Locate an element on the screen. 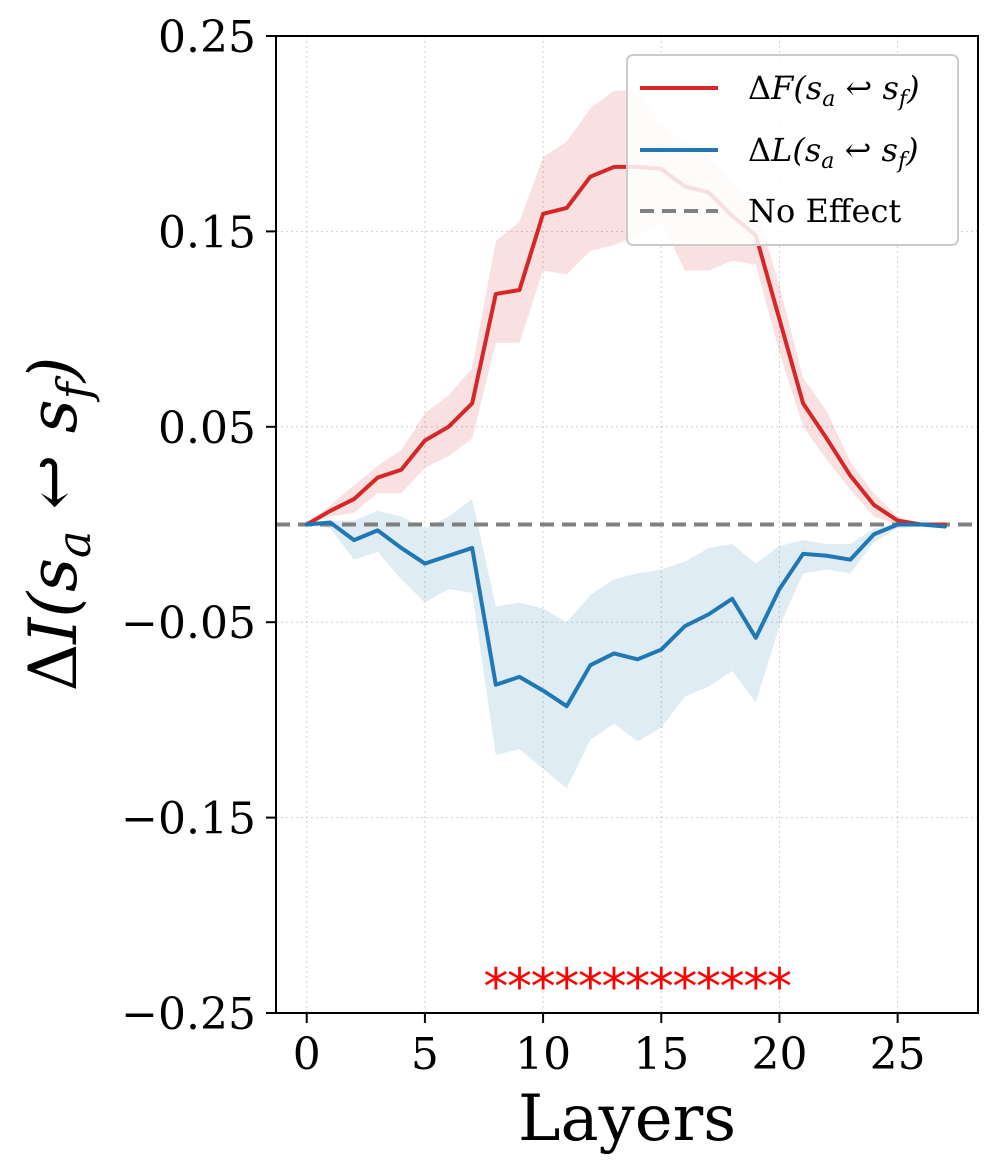 The height and width of the screenshot is (1174, 996). y-axis-ticks: 0.25 0.15 0.05 −0.05 −0.15 −0.25 is located at coordinates (198, 526).